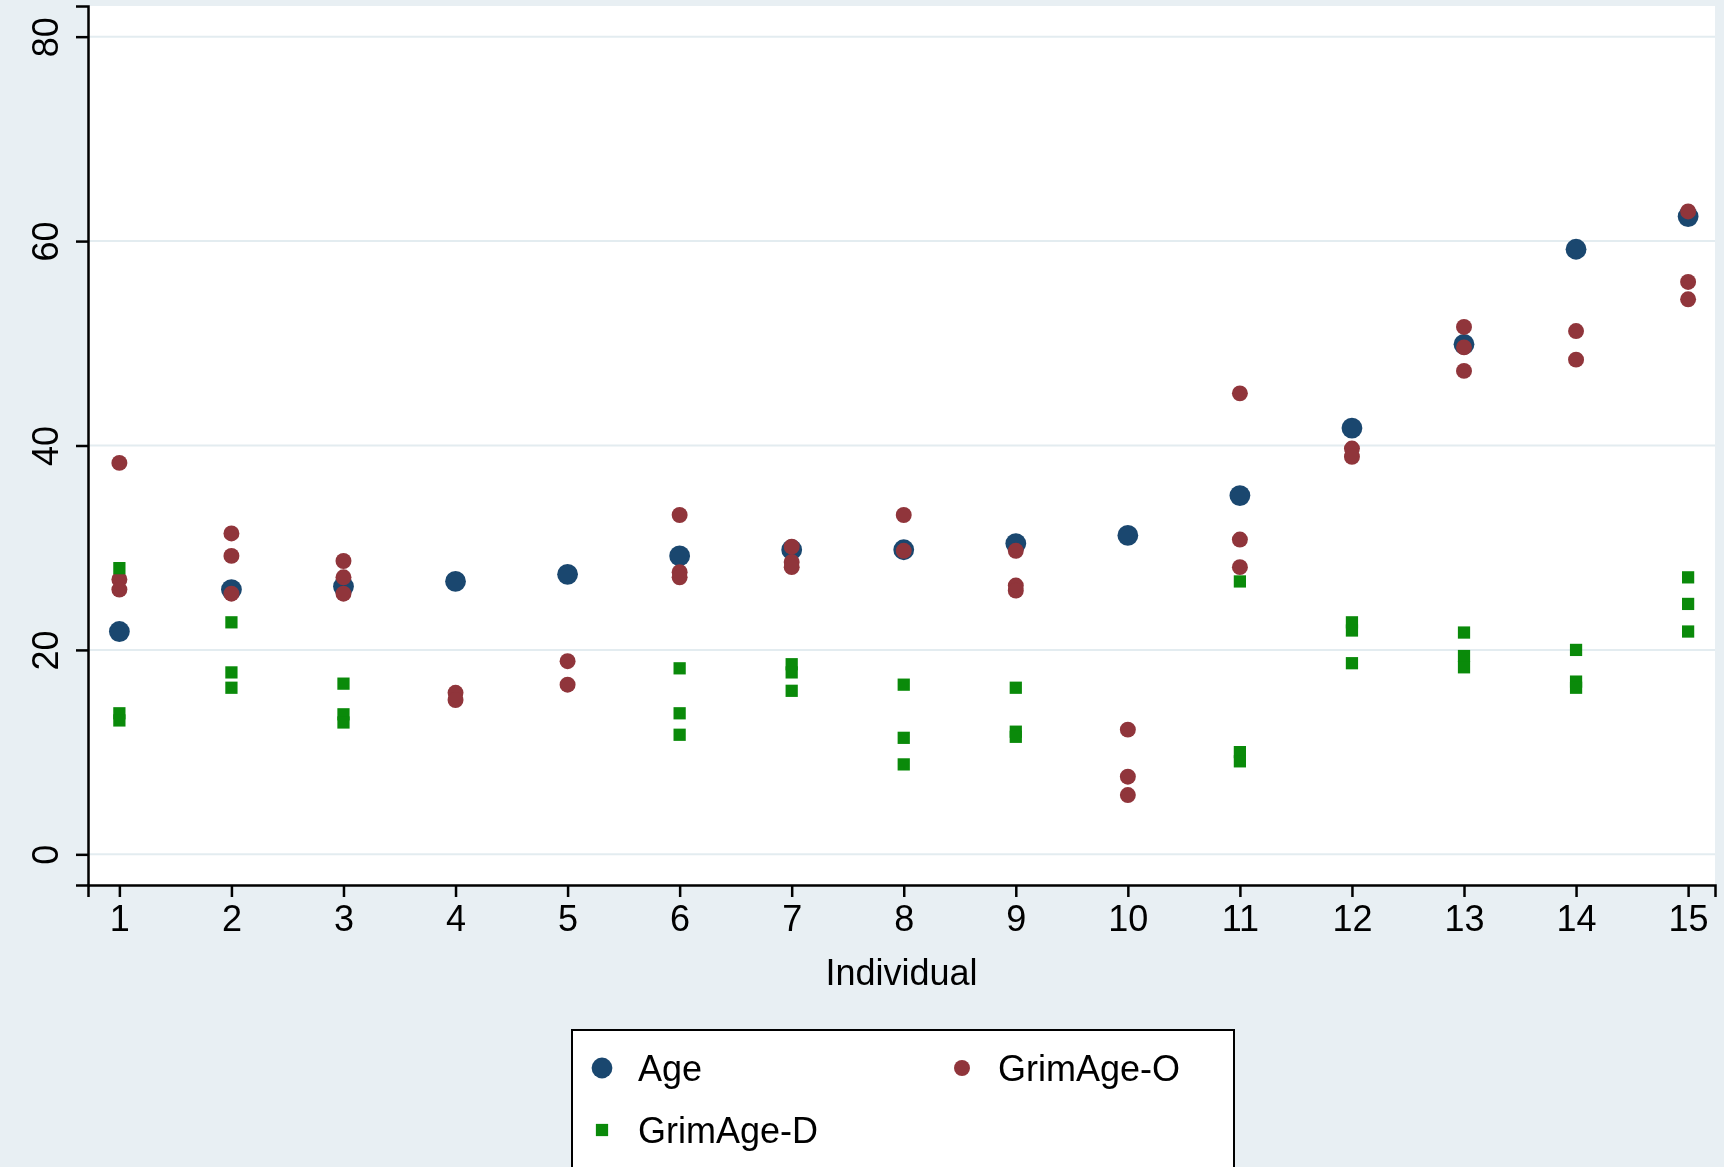  Describe the element at coordinates (1240, 918) in the screenshot. I see `x-tick-label: 11` at that location.